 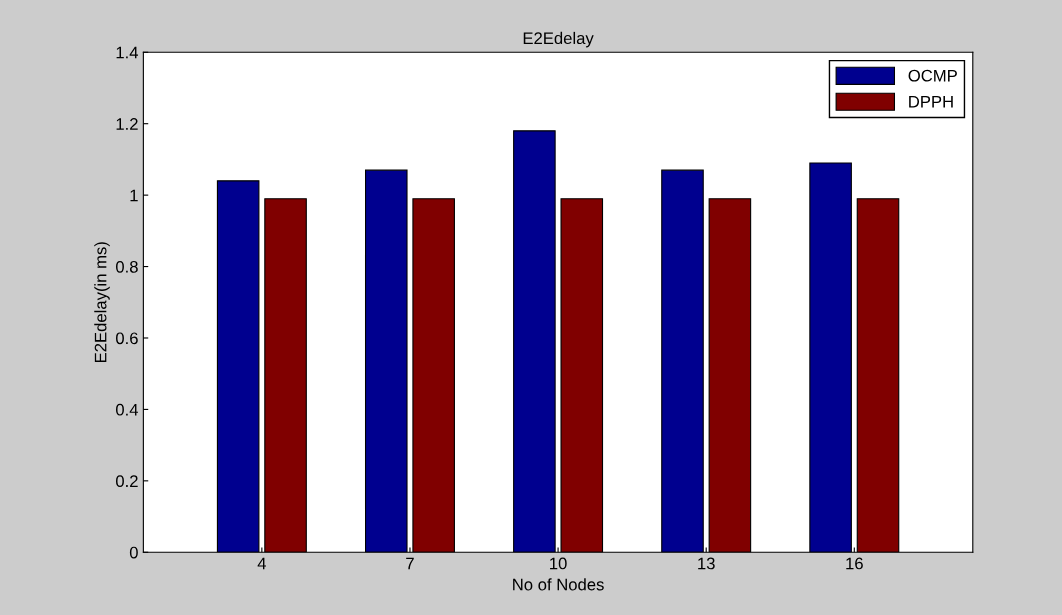 I want to click on y-tick-label: 1, so click(x=134, y=195).